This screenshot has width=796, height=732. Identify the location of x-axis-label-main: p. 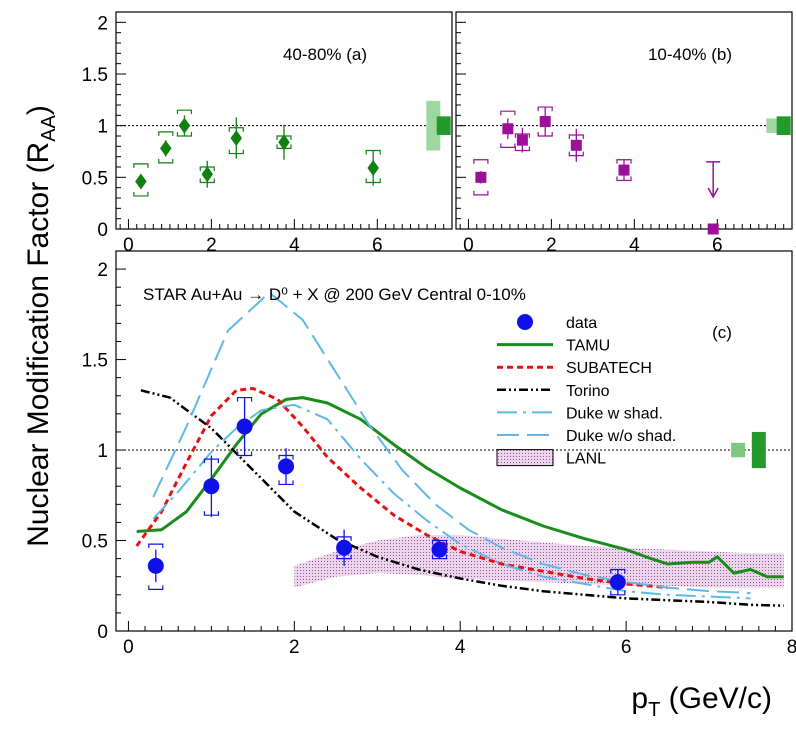
(639, 698).